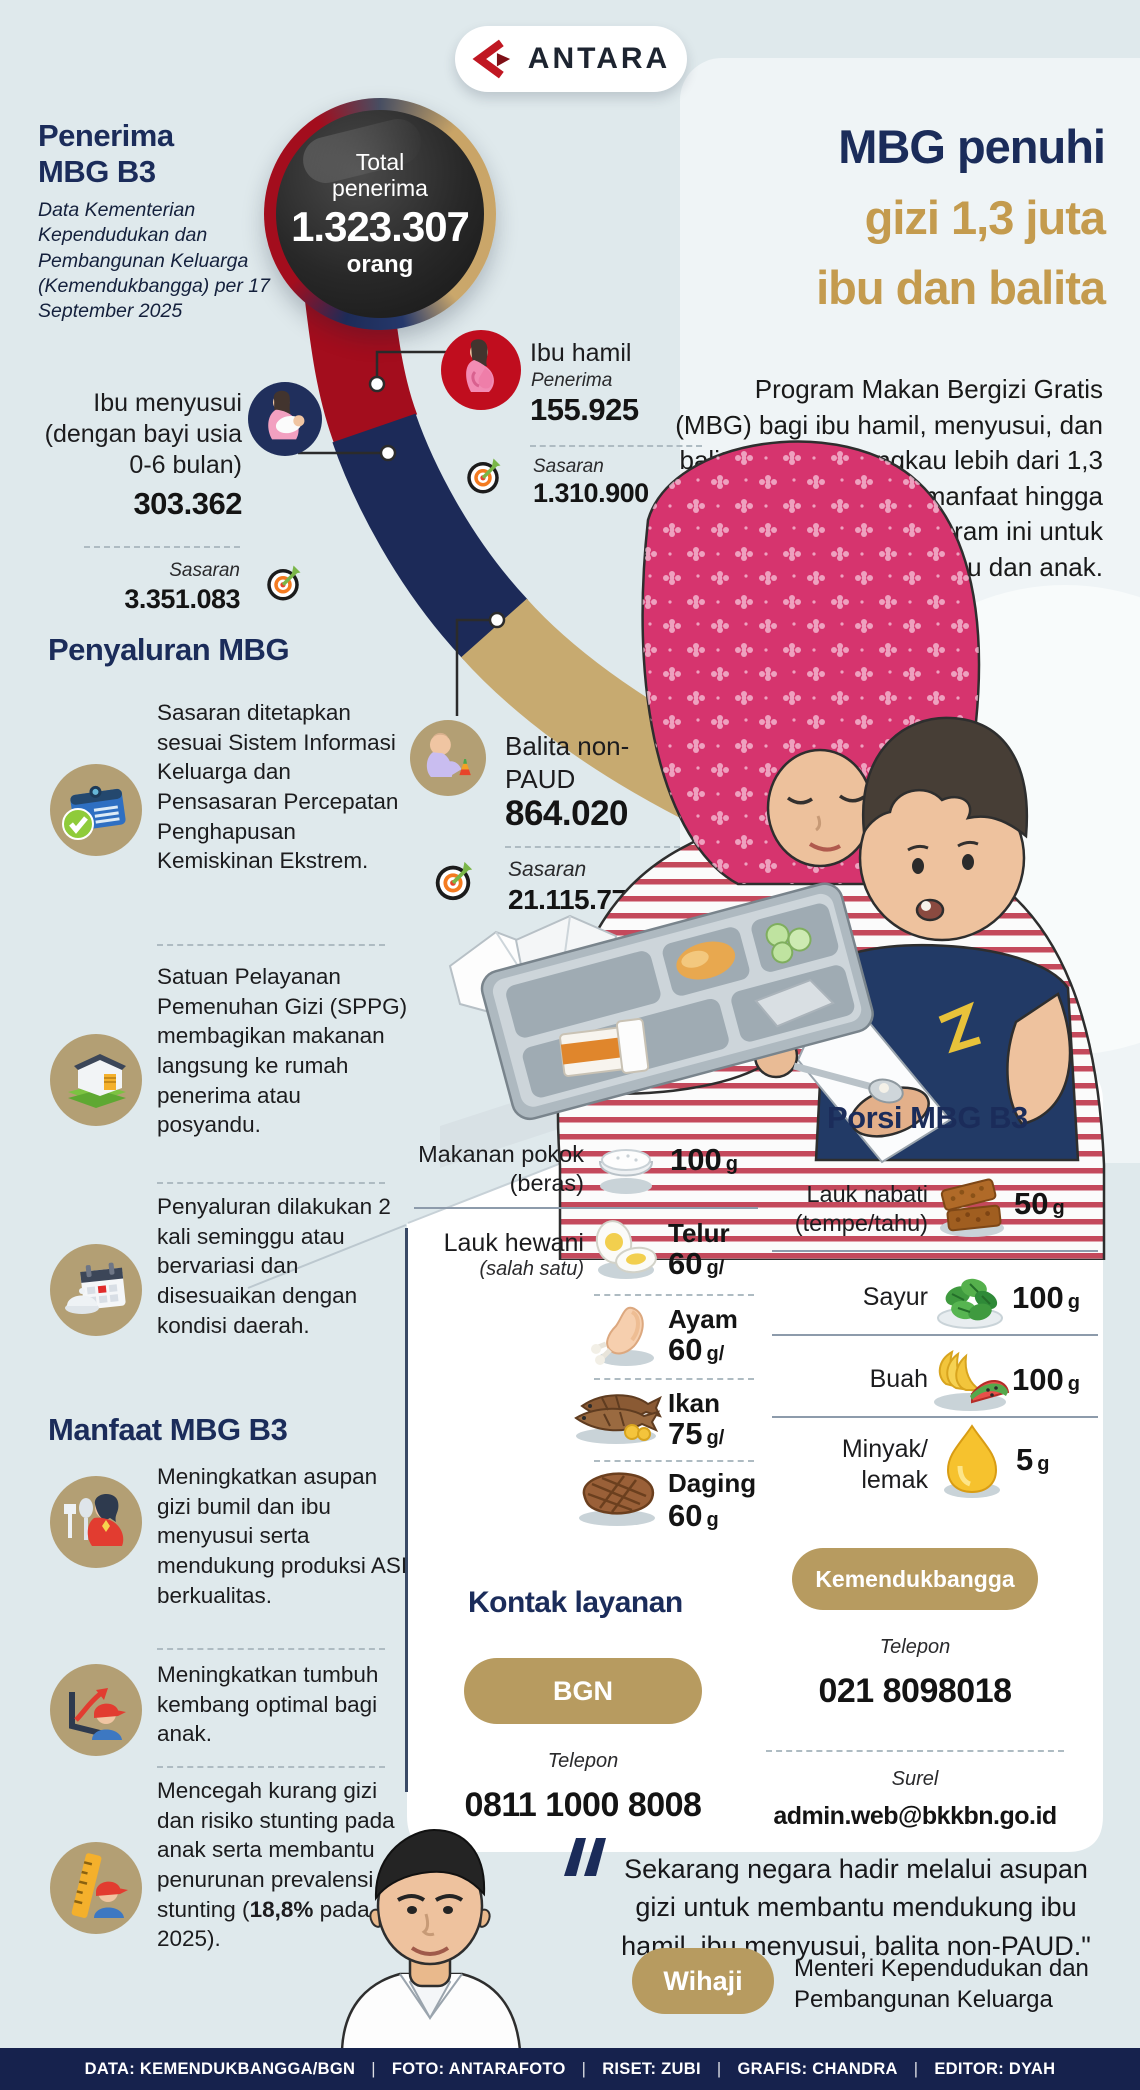  I want to click on id-card-check-icon, so click(96, 810).